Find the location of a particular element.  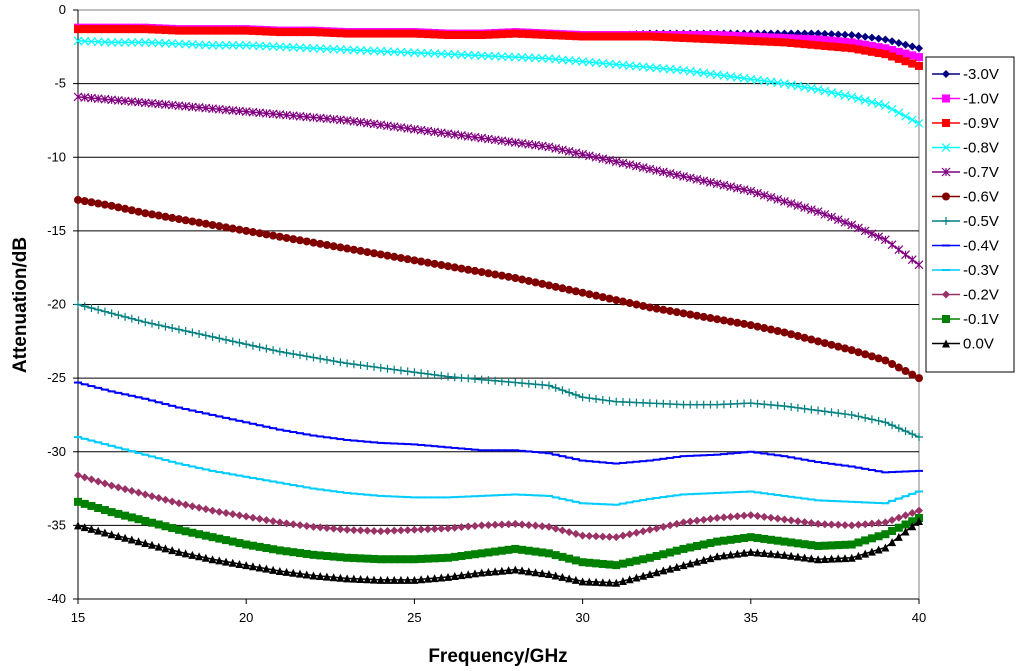

x-axis-title: Frequency/GHz is located at coordinates (497, 656).